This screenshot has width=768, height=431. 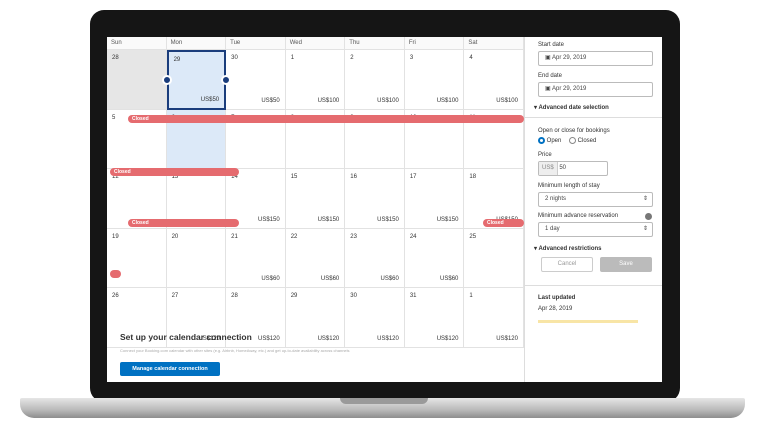 I want to click on laptop-notch, so click(x=384, y=401).